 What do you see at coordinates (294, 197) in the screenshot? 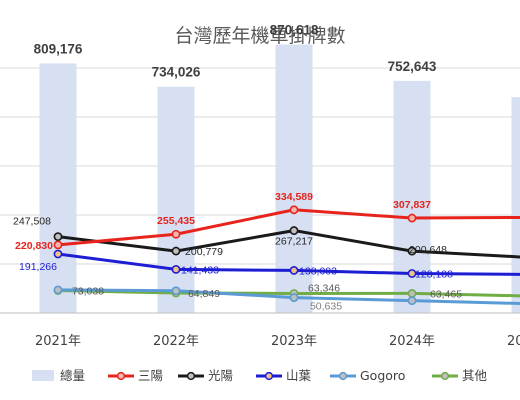
I see `data-label-sanyang-2: 334,589` at bounding box center [294, 197].